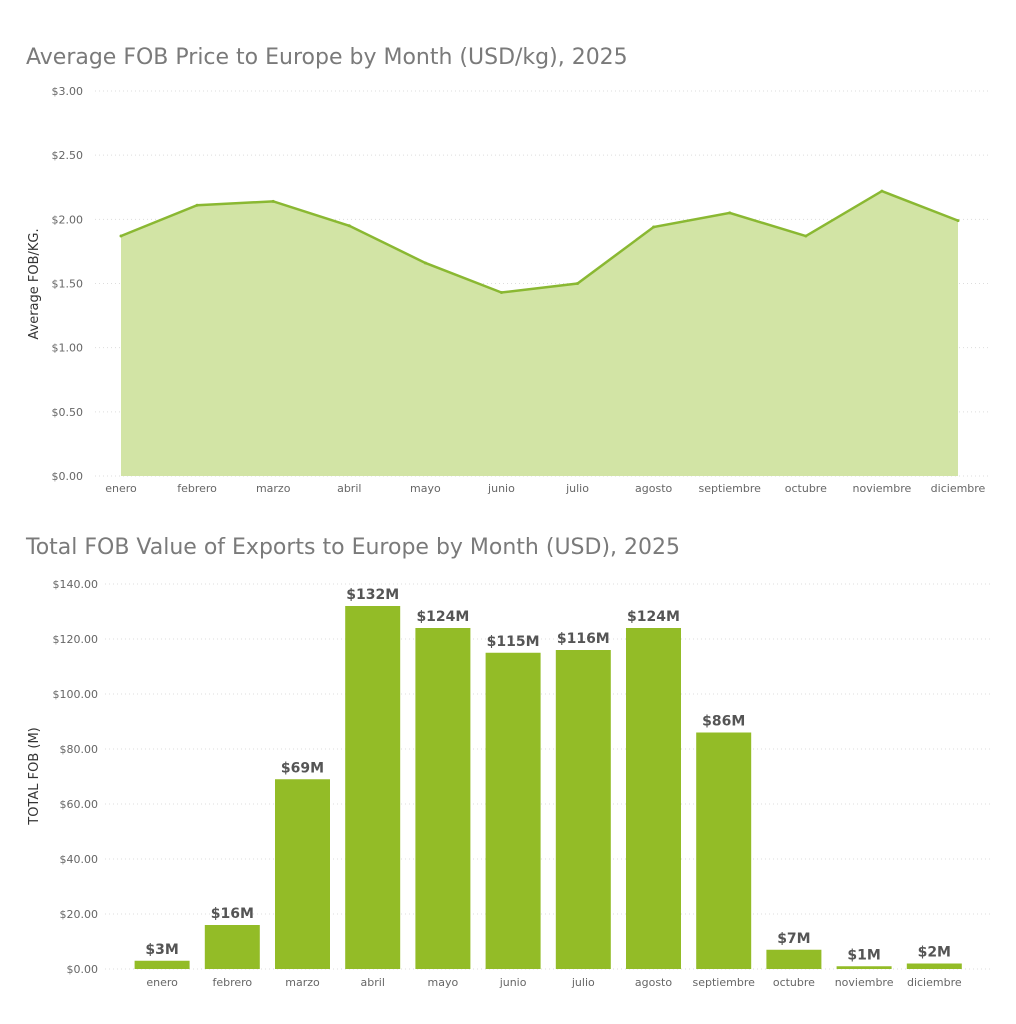  I want to click on y-tick-label: $2.50, so click(68, 155).